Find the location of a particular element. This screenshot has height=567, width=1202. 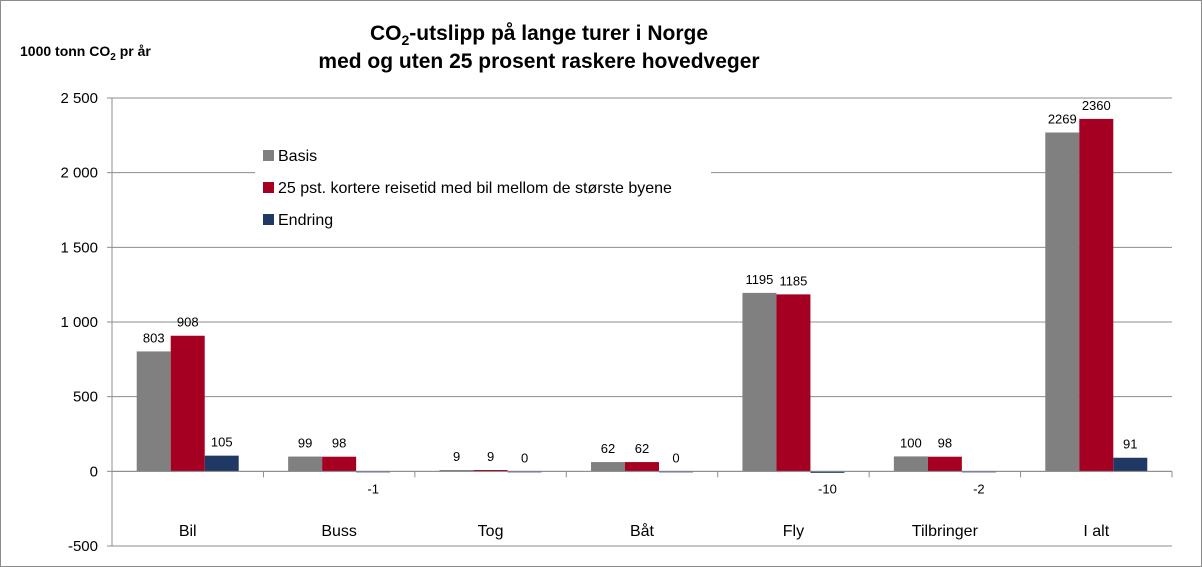

y-tick-label: 0 is located at coordinates (94, 471).